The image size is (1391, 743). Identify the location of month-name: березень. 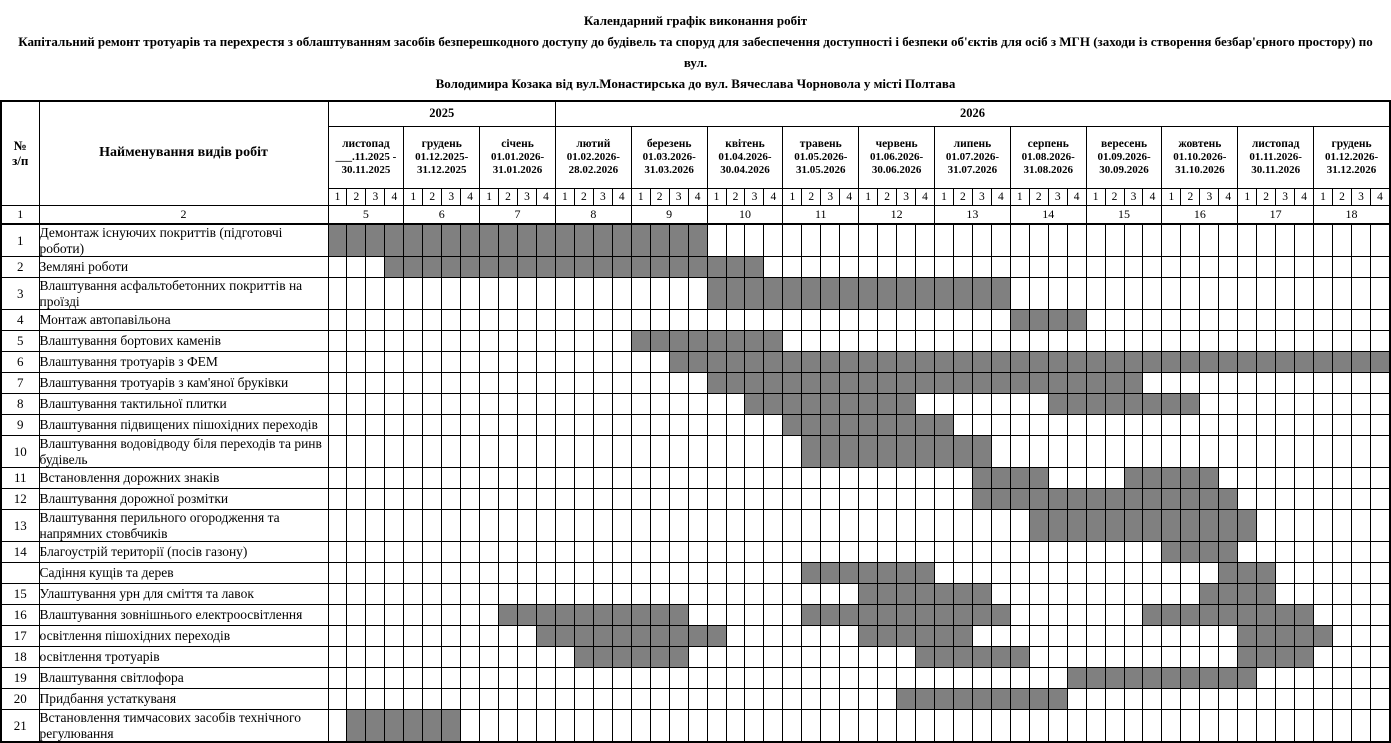
(669, 144).